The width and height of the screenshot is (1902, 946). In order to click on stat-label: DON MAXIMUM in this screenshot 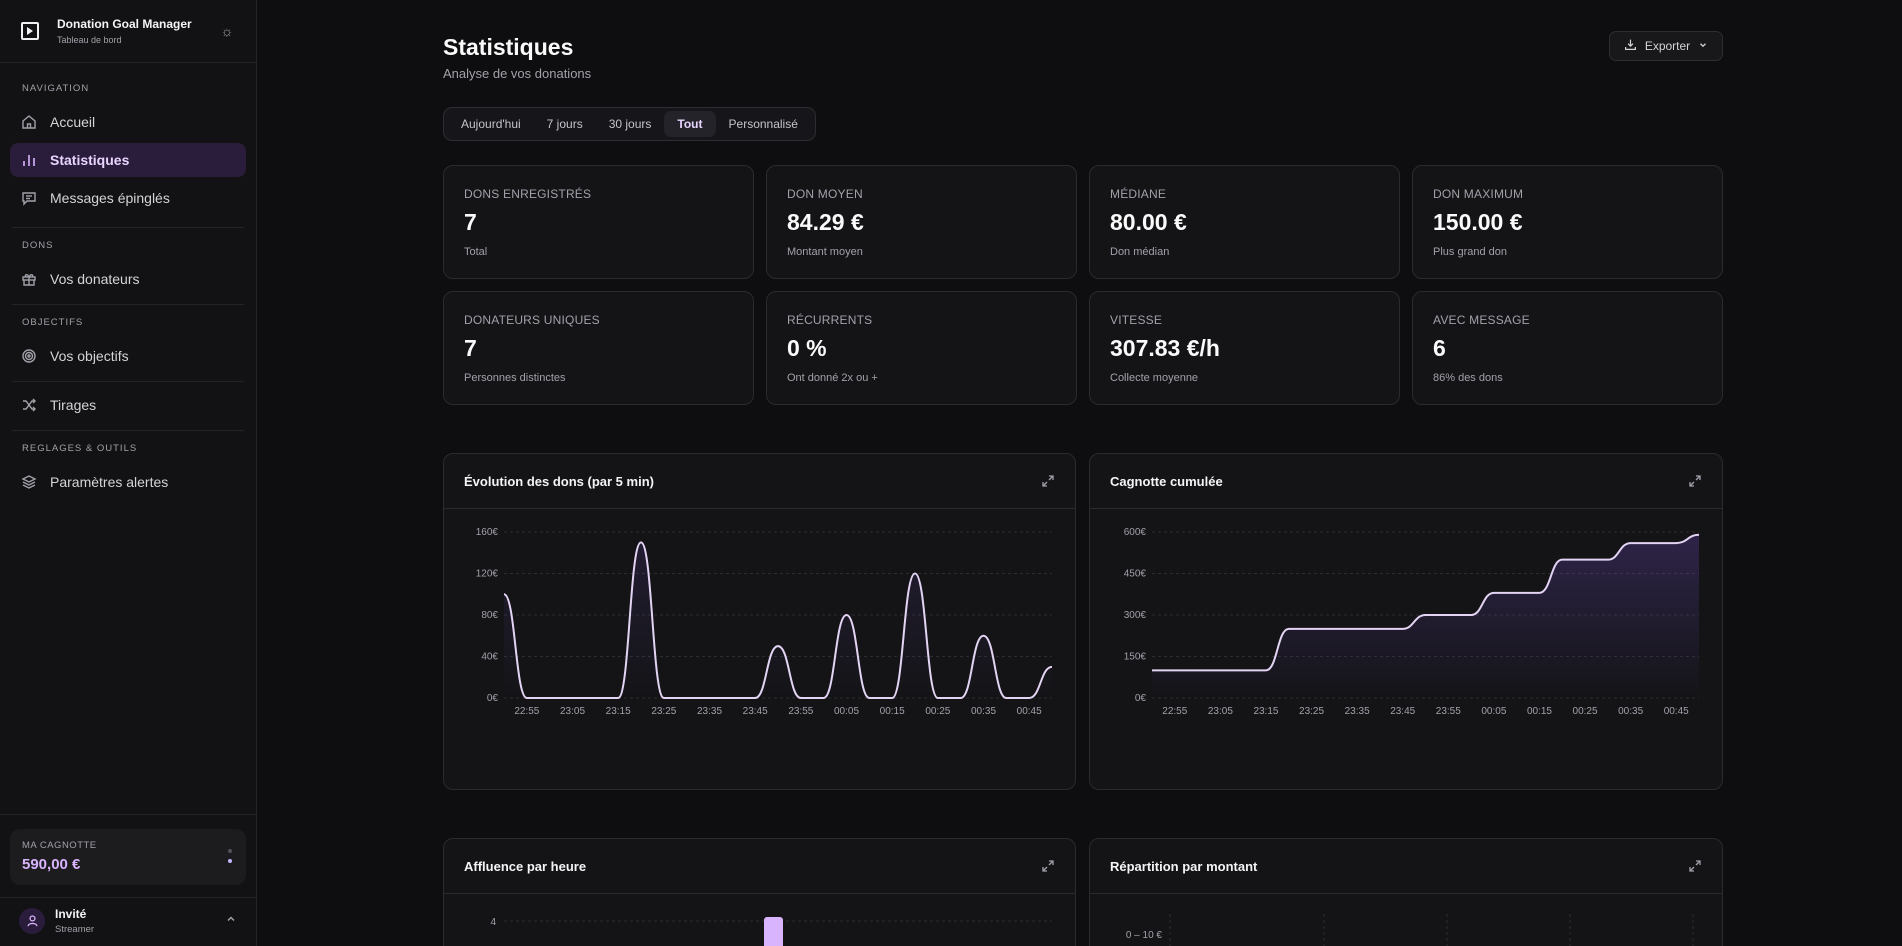, I will do `click(1478, 194)`.